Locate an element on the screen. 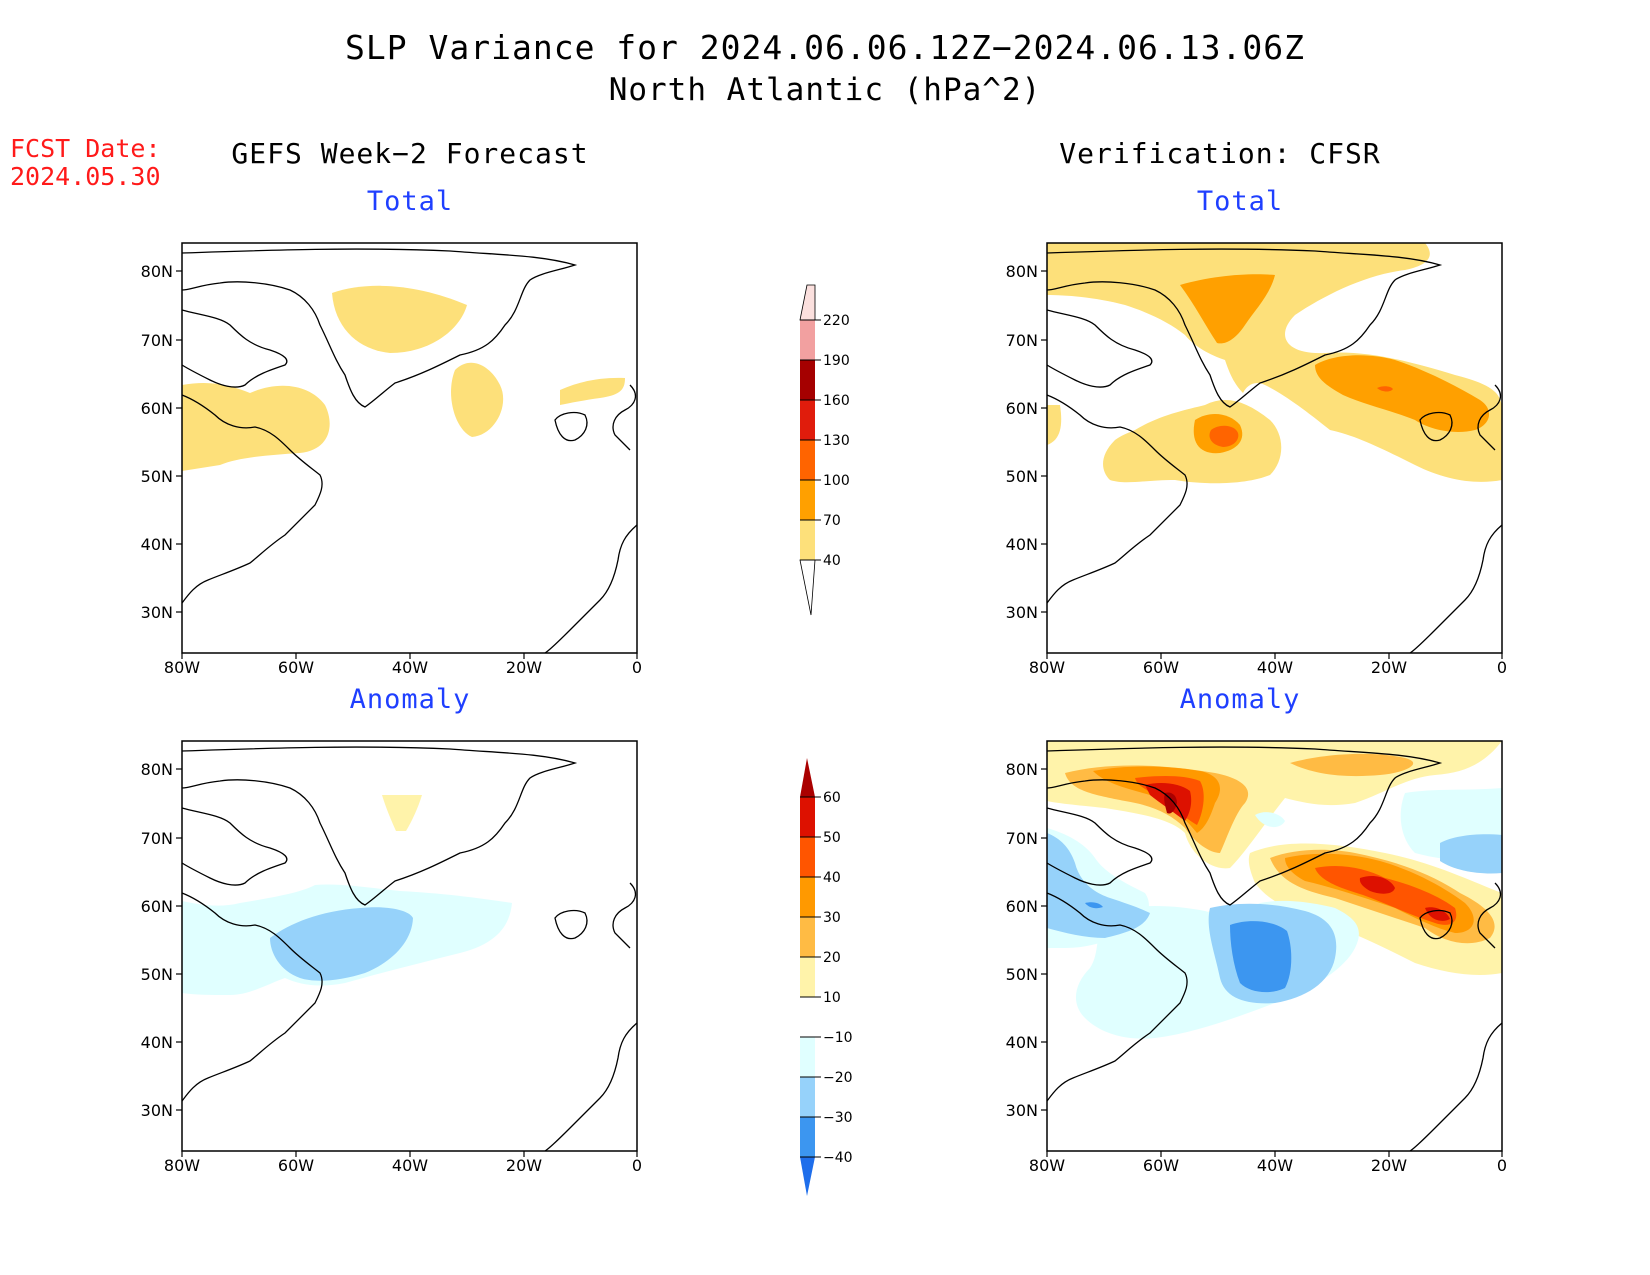 Image resolution: width=1650 pixels, height=1275 pixels. forecast-date: FCST Date: 2024.05.30 is located at coordinates (85, 163).